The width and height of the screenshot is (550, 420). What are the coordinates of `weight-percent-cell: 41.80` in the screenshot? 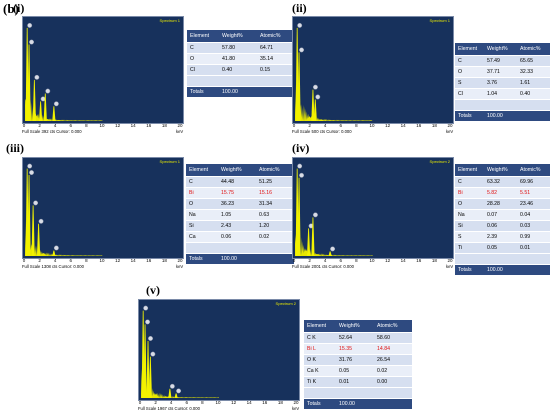 It's located at (238, 59).